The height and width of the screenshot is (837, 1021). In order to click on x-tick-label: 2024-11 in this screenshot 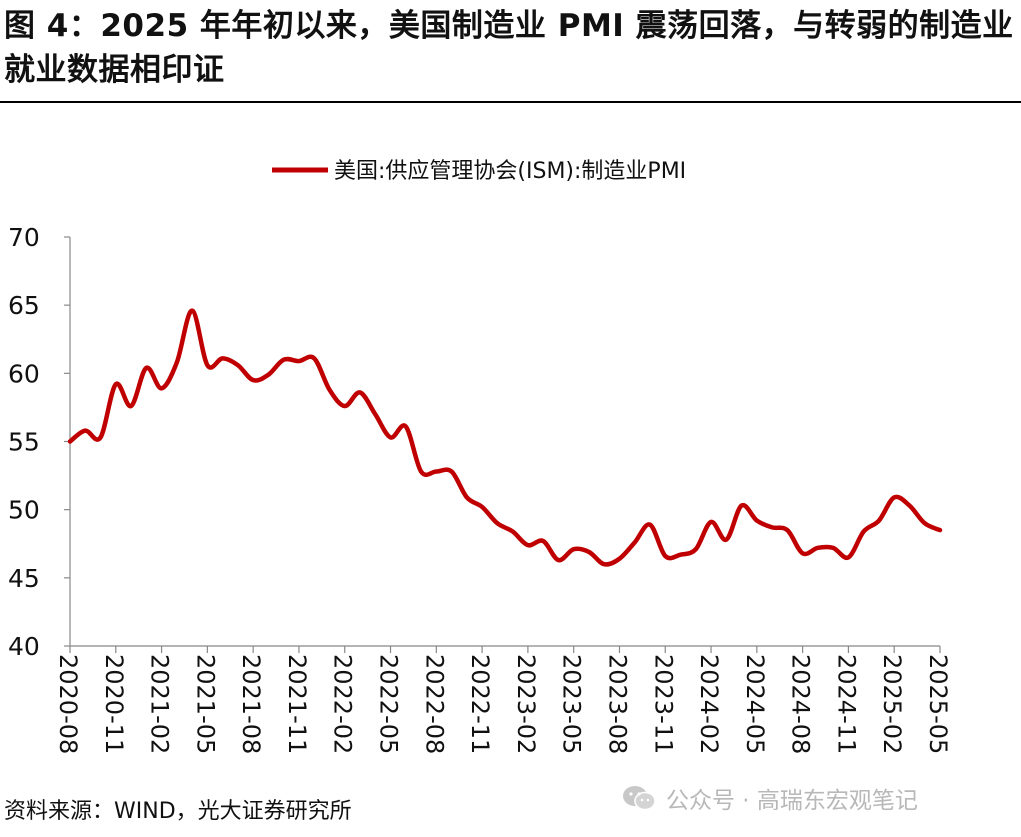, I will do `click(846, 704)`.